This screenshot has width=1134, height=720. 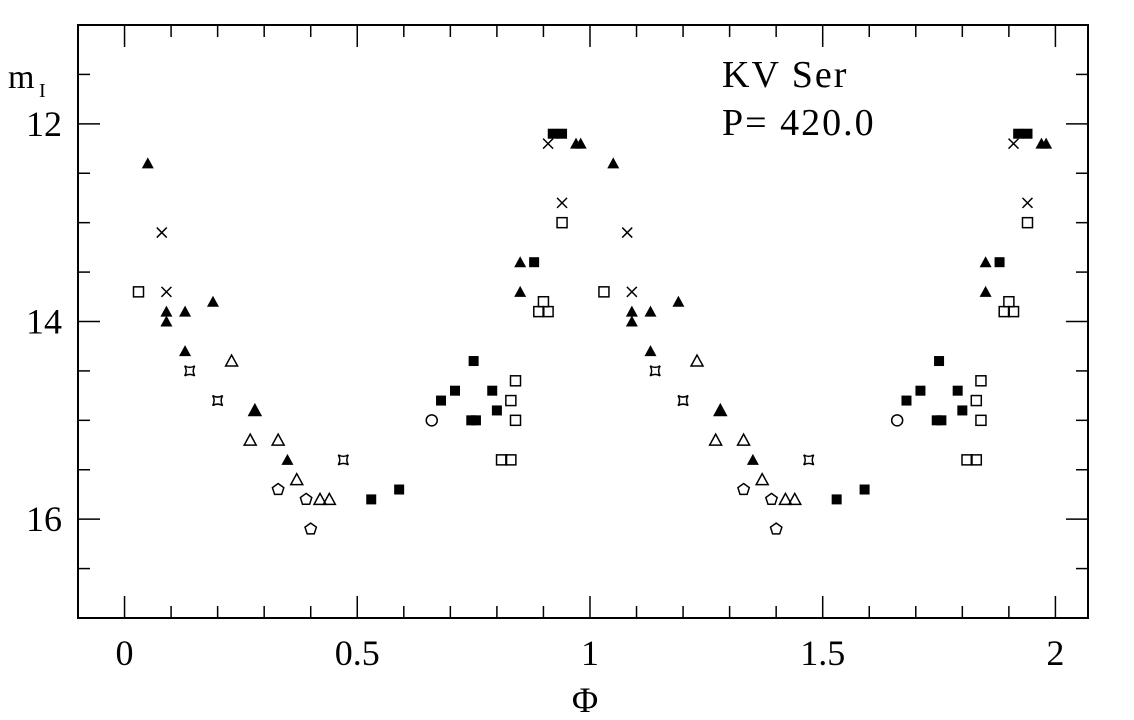 What do you see at coordinates (42, 91) in the screenshot?
I see `y-axis-label-subscript: I` at bounding box center [42, 91].